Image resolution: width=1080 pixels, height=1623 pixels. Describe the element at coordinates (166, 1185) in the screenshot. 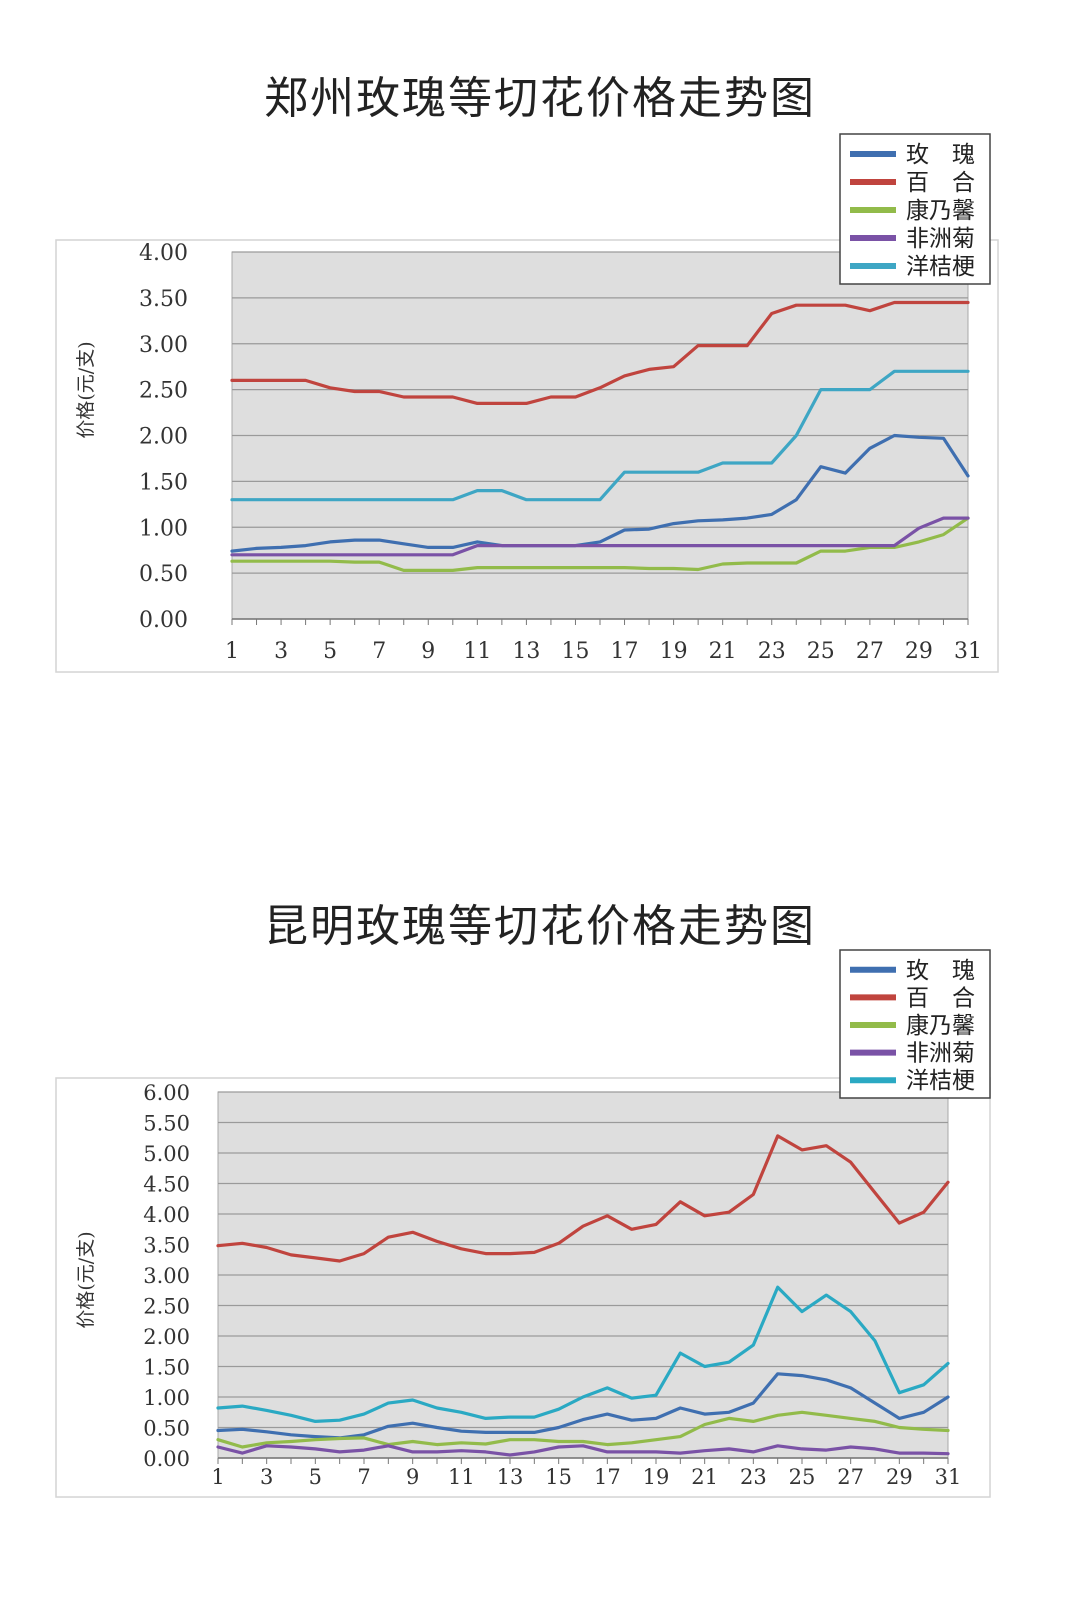

I see `y-tick-label: 4.50` at that location.